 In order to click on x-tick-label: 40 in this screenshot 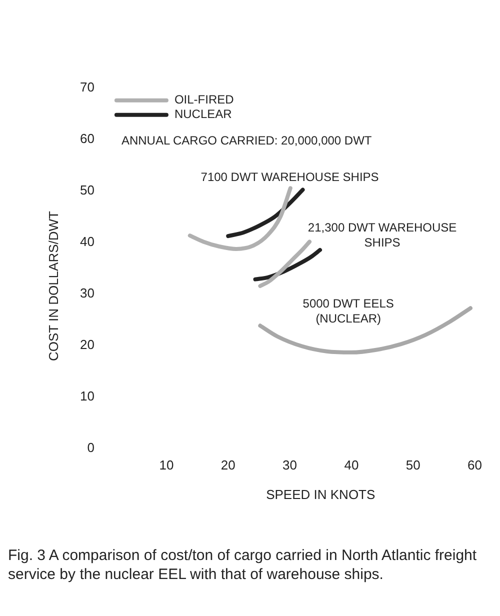, I will do `click(351, 465)`.